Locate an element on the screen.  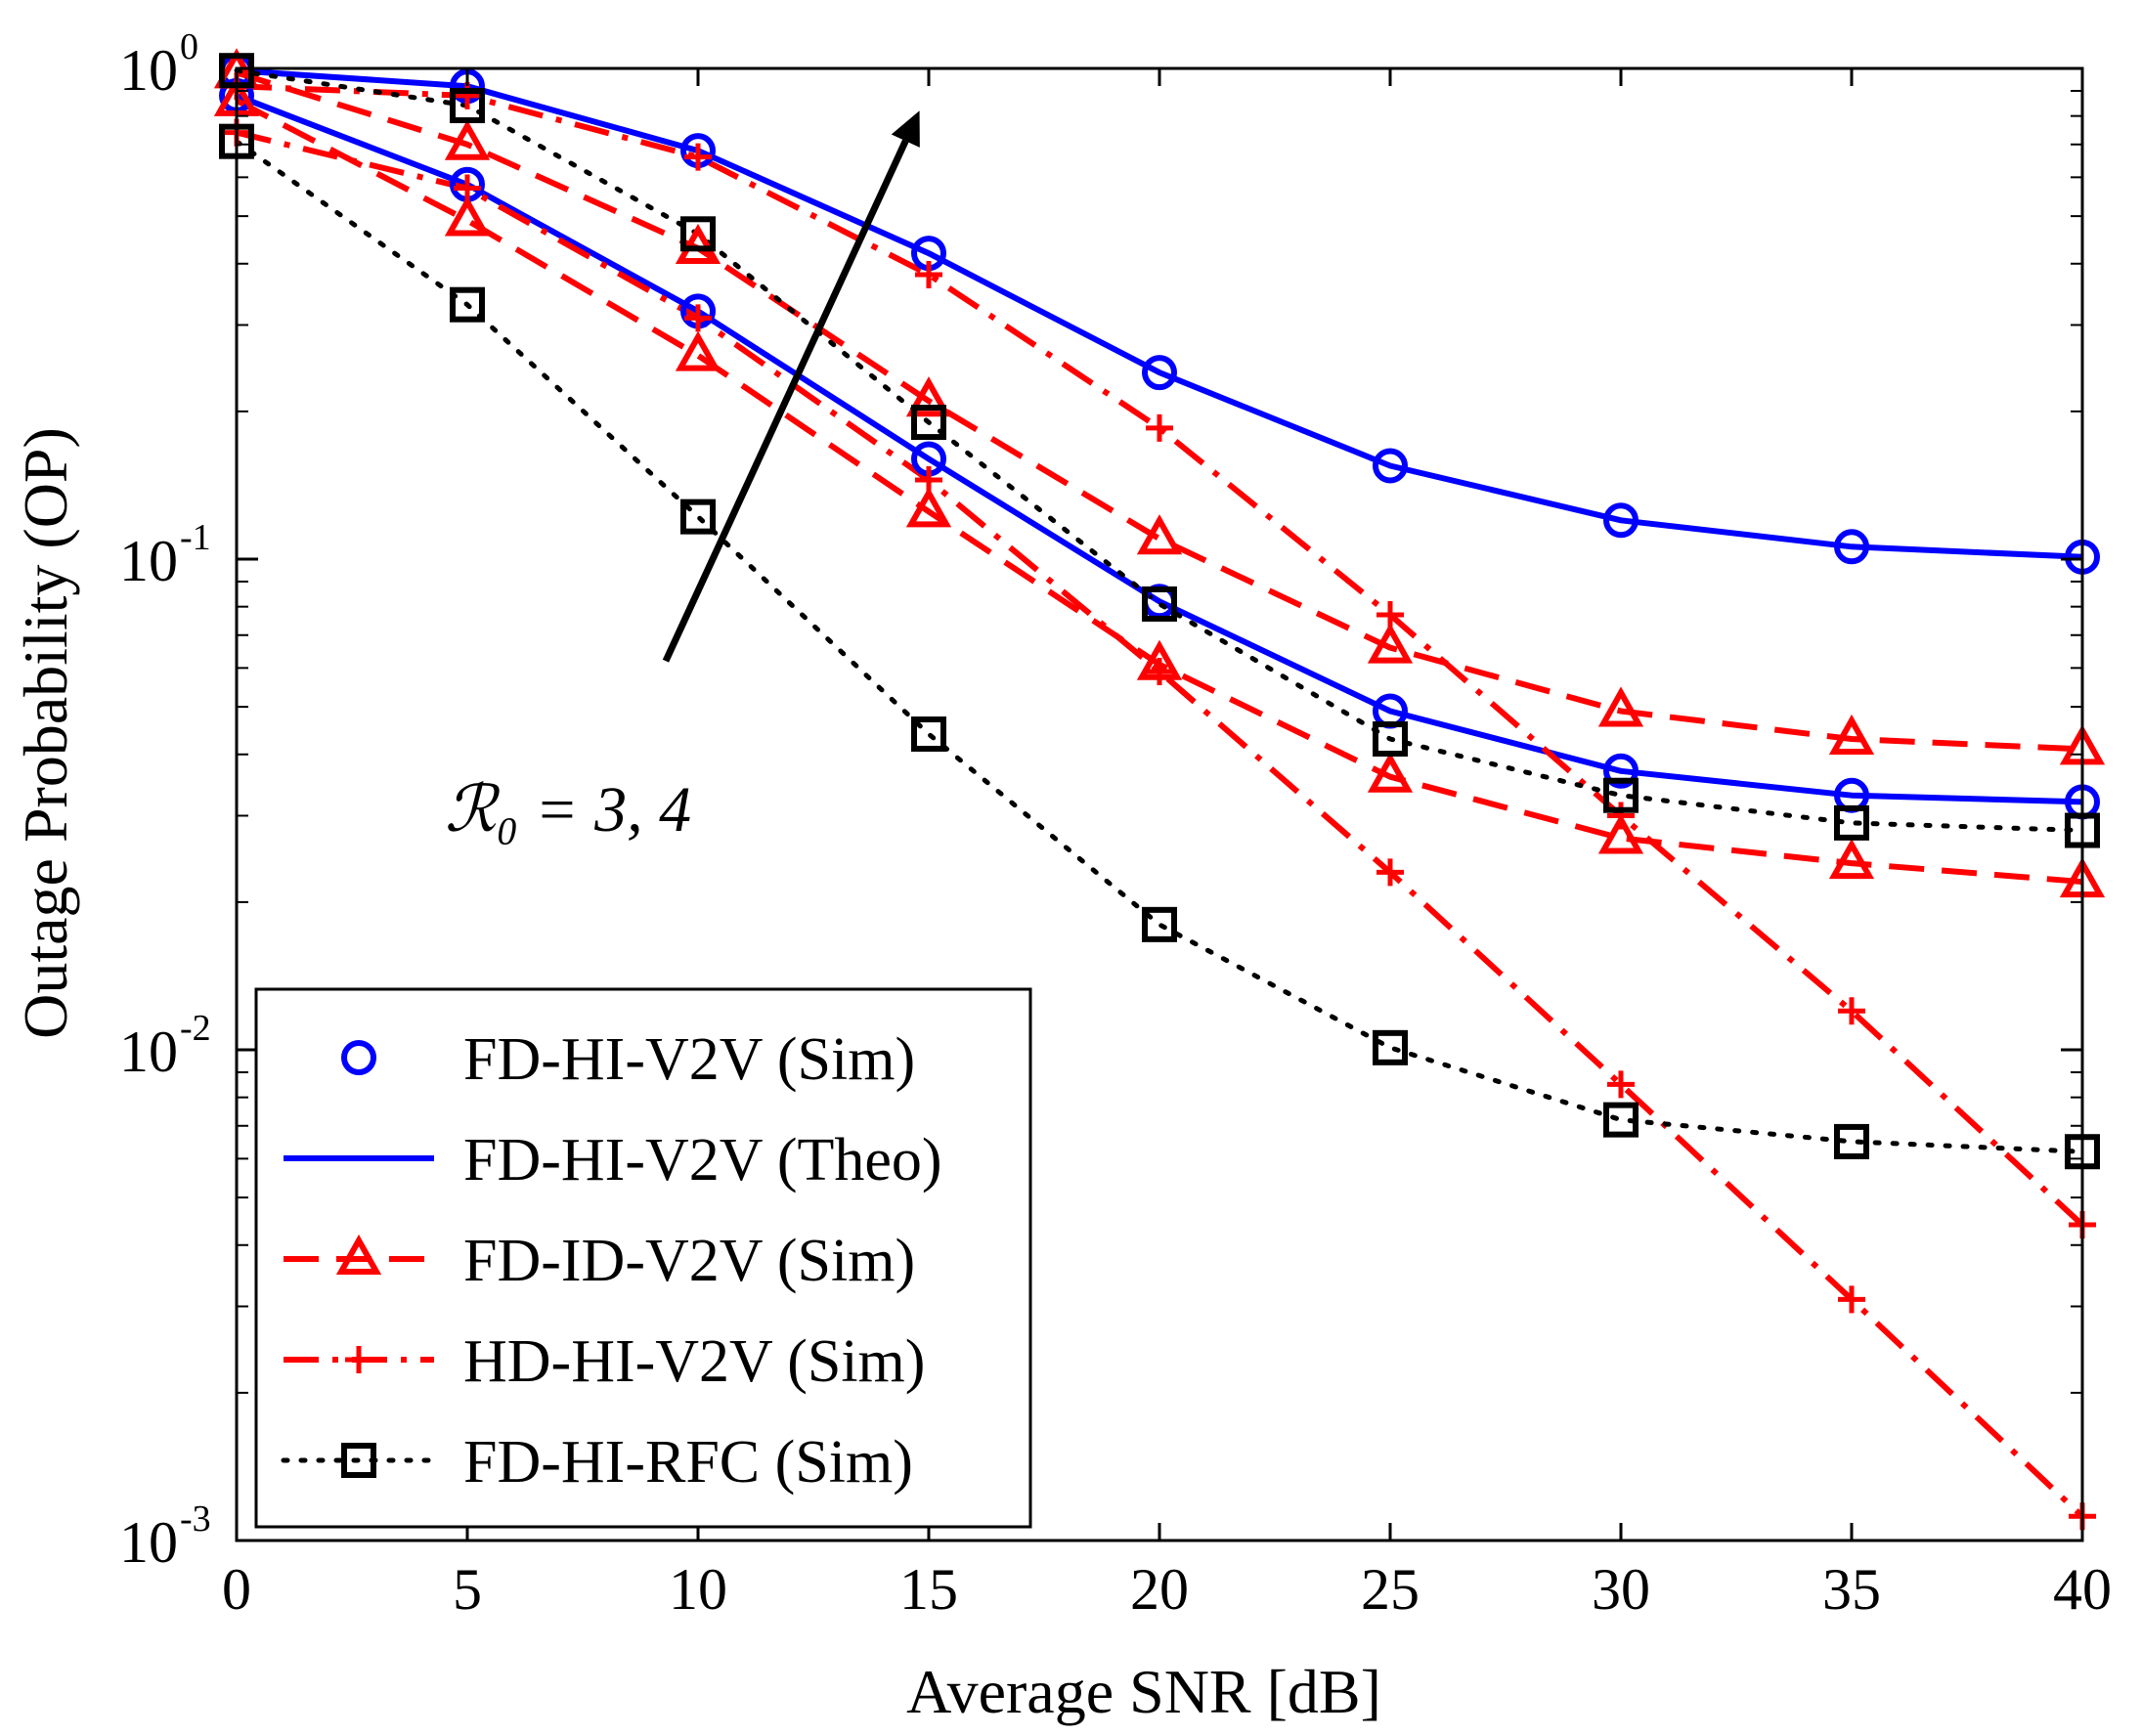
legend-label-4: FD-HI-RFC (Sim) is located at coordinates (688, 1462).